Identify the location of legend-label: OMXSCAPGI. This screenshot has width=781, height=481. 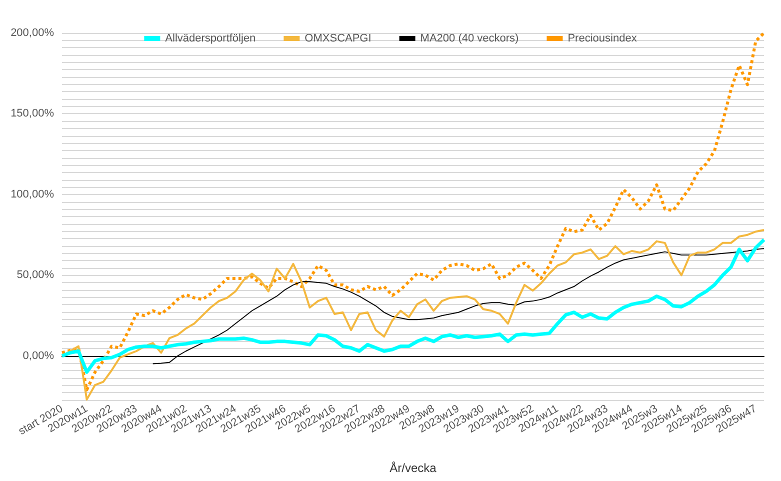
(338, 38).